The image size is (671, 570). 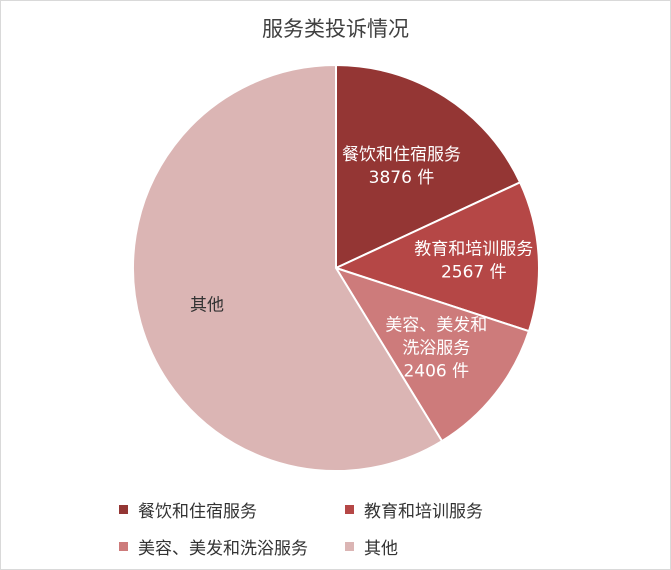 I want to click on slice-data-label: 教育和培训服务 2567 件, so click(x=473, y=260).